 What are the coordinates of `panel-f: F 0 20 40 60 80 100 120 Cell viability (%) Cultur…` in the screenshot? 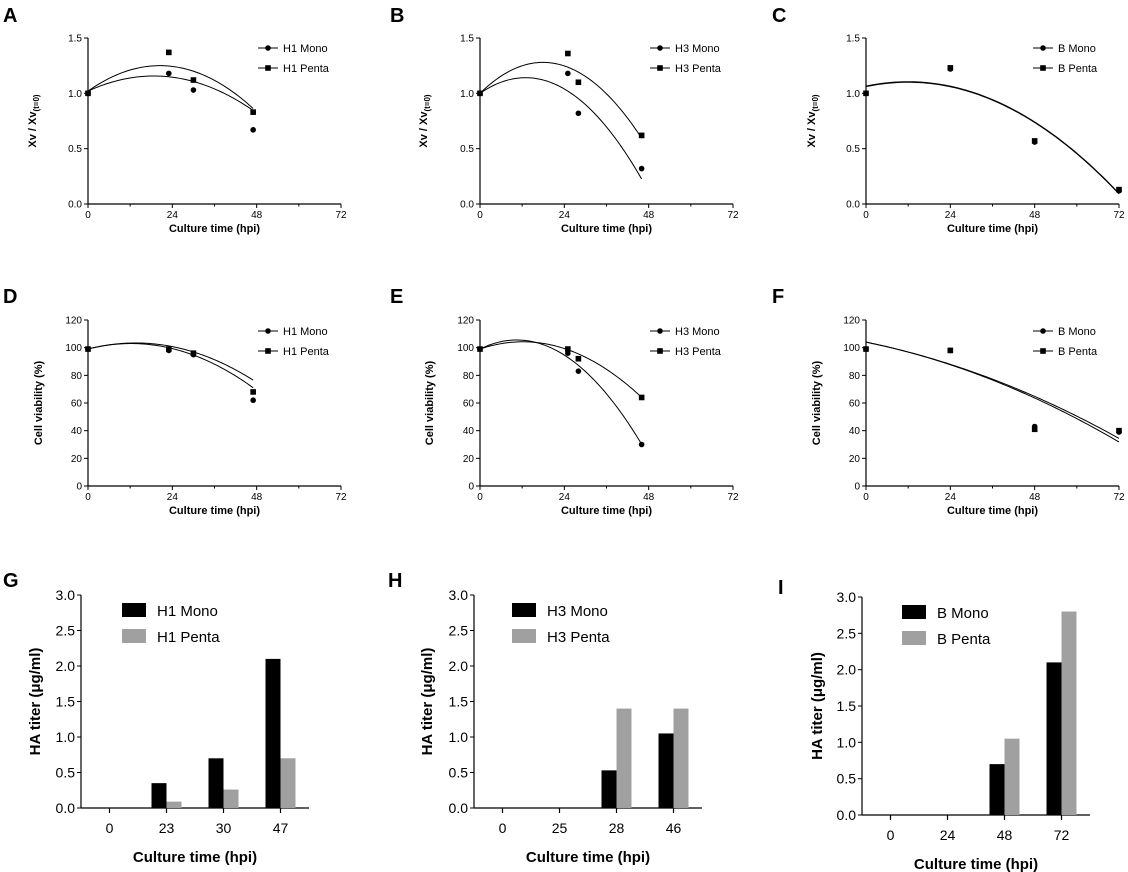 It's located at (948, 401).